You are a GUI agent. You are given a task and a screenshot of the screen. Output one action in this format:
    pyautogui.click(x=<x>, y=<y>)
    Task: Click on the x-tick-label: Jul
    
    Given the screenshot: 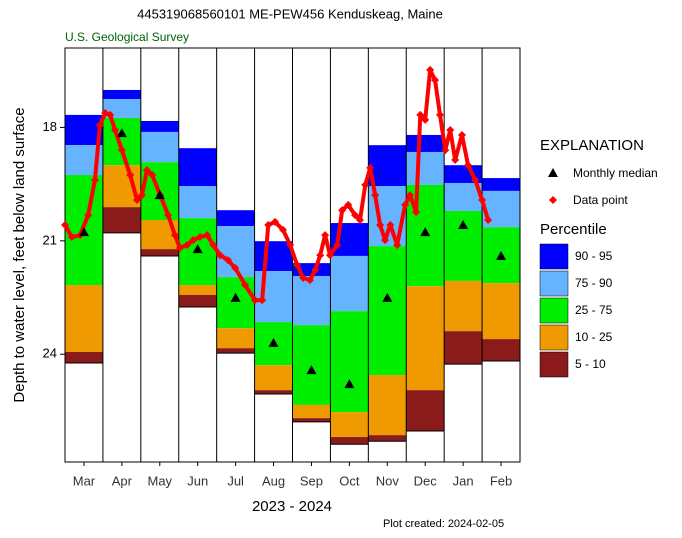 What is the action you would take?
    pyautogui.click(x=235, y=480)
    